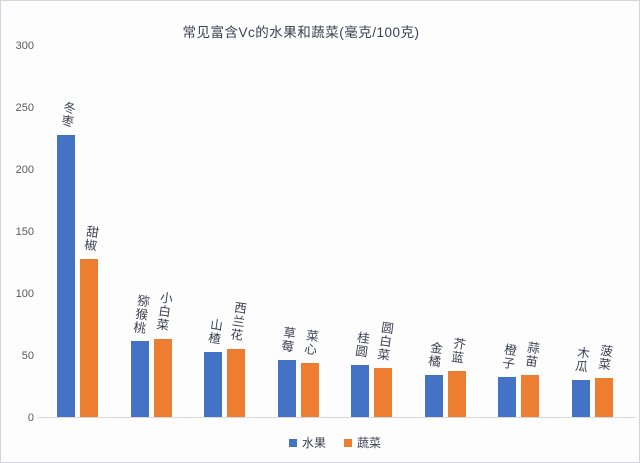  I want to click on vegetable-swatch-icon, so click(348, 442).